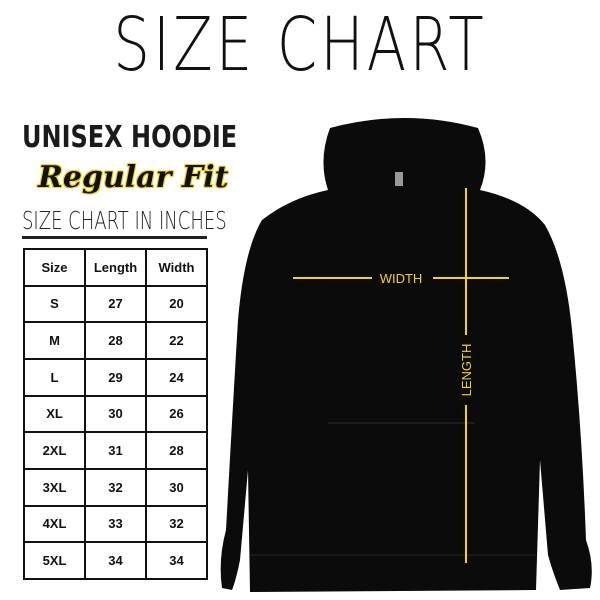 The image size is (600, 600). What do you see at coordinates (176, 414) in the screenshot?
I see `table-cell: 26` at bounding box center [176, 414].